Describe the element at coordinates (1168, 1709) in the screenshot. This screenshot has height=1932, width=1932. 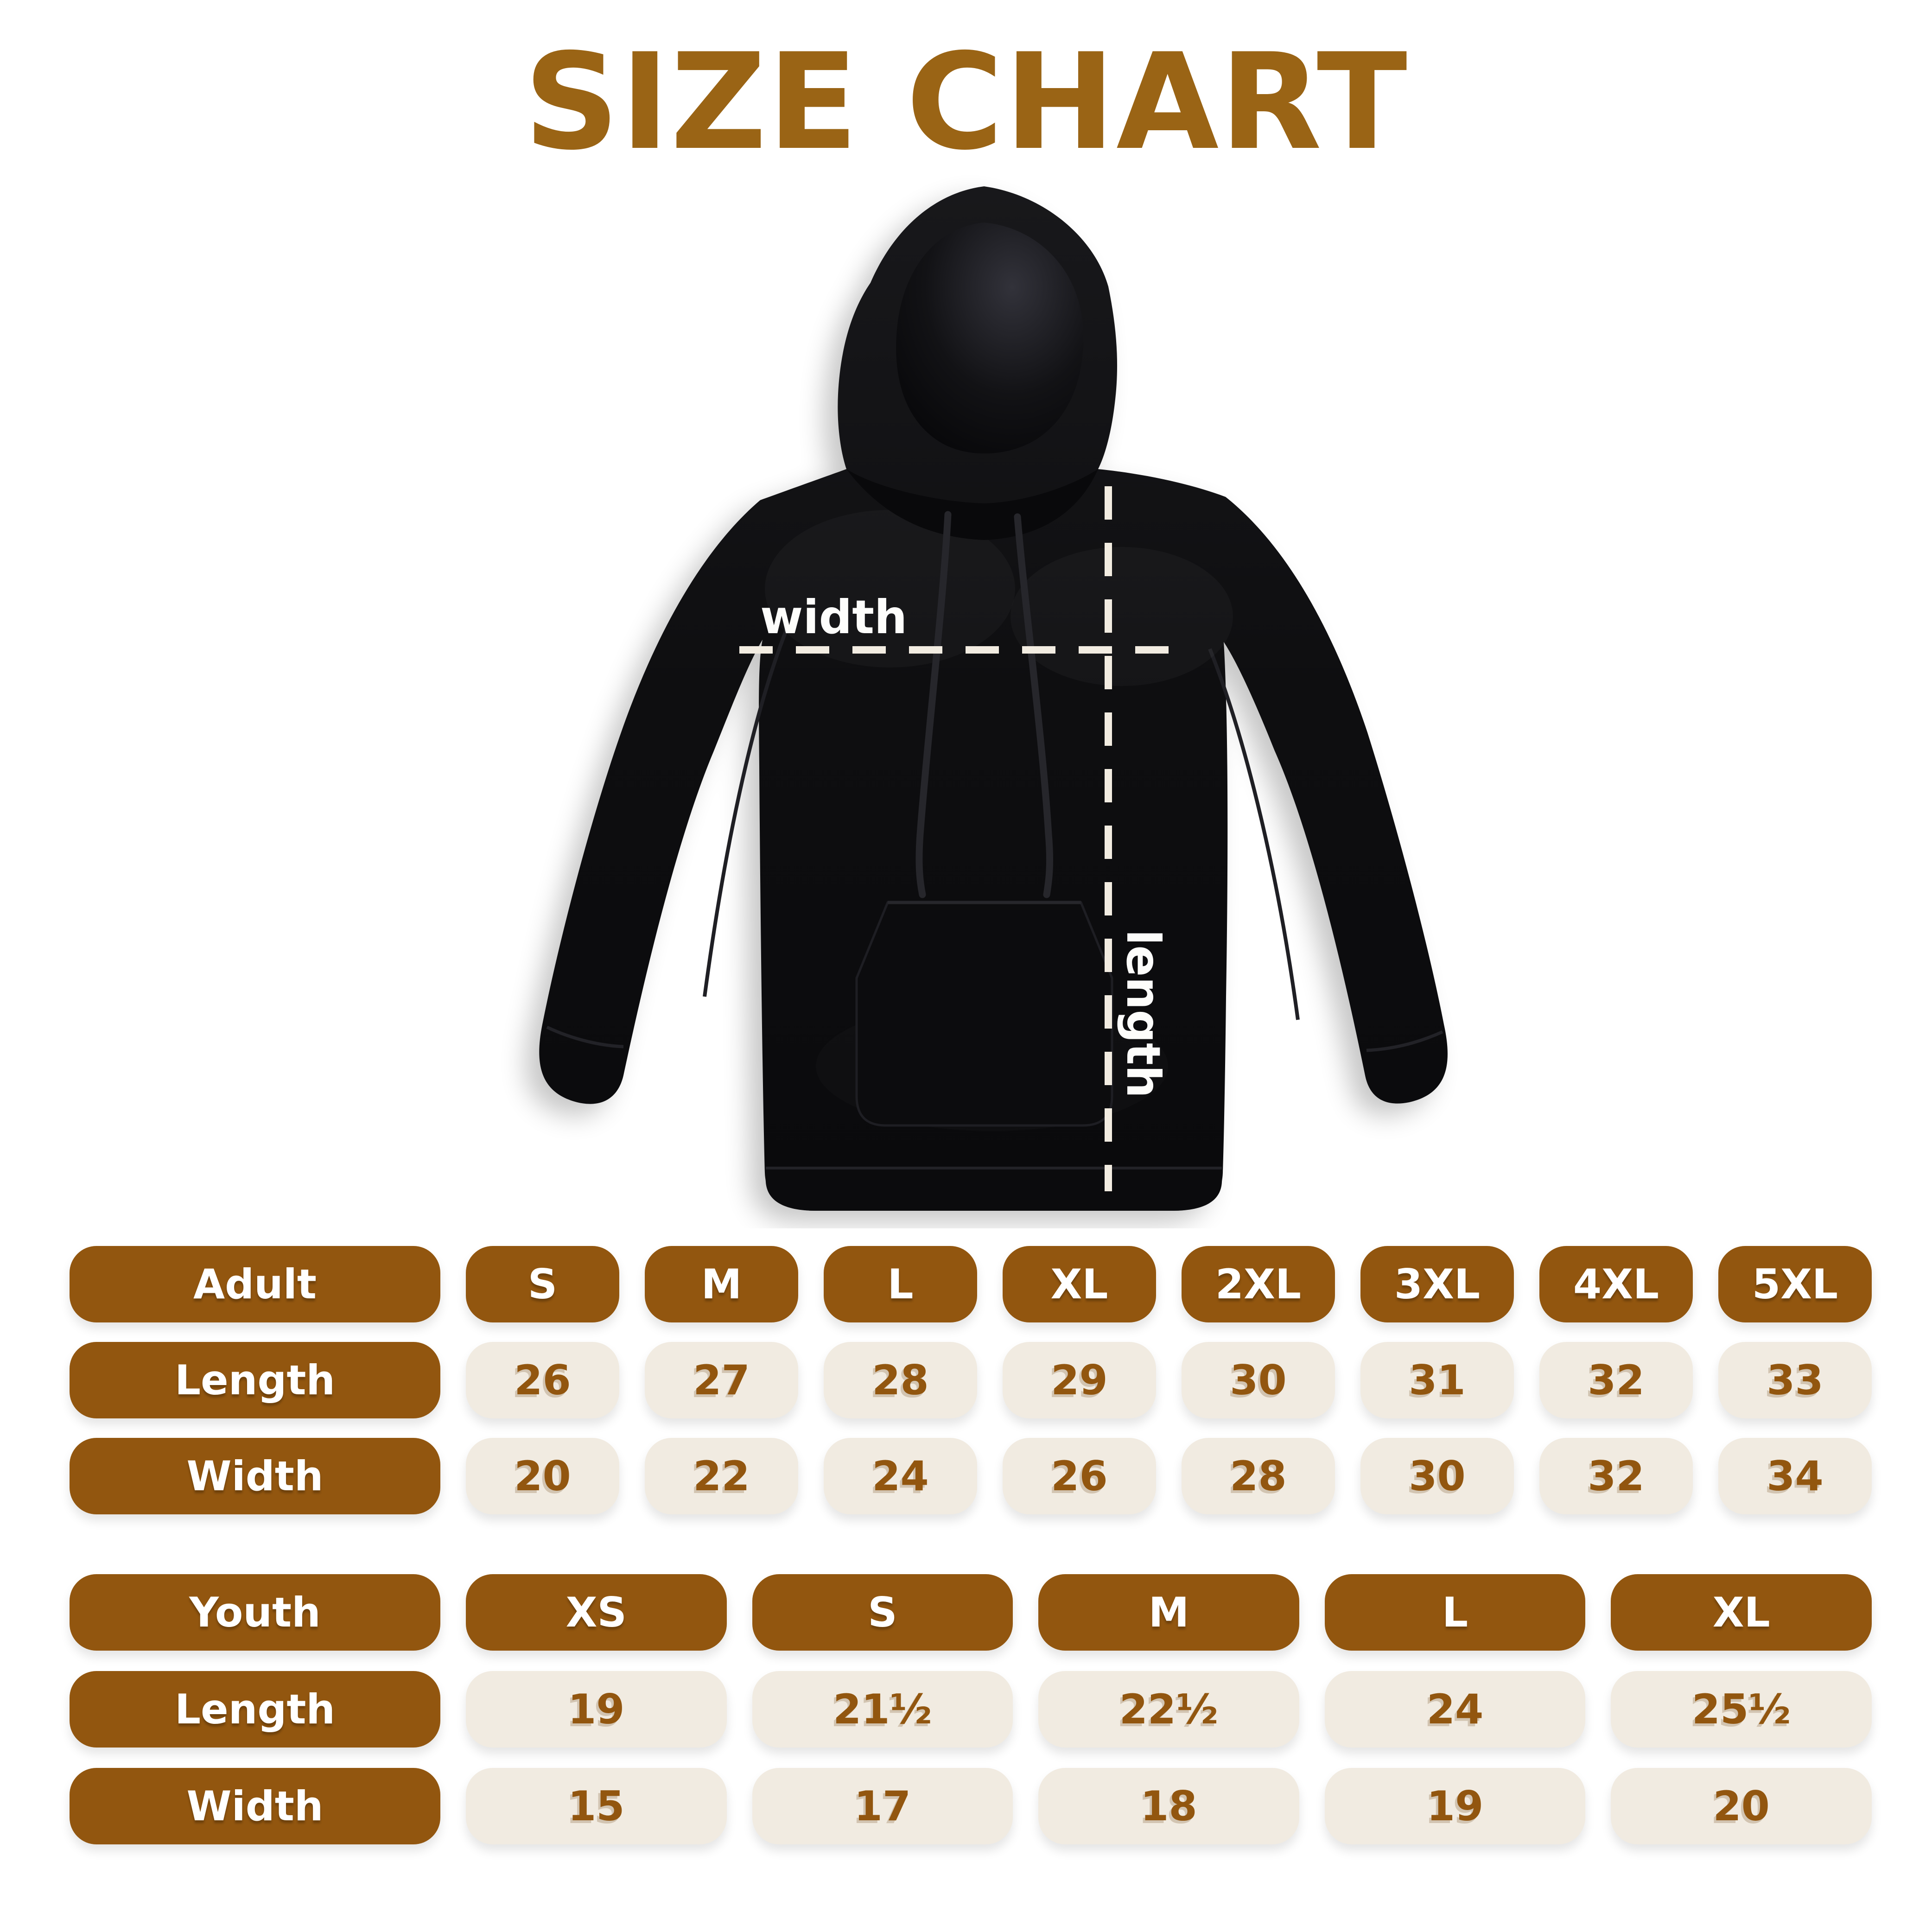
I see `value-cell: 22½` at that location.